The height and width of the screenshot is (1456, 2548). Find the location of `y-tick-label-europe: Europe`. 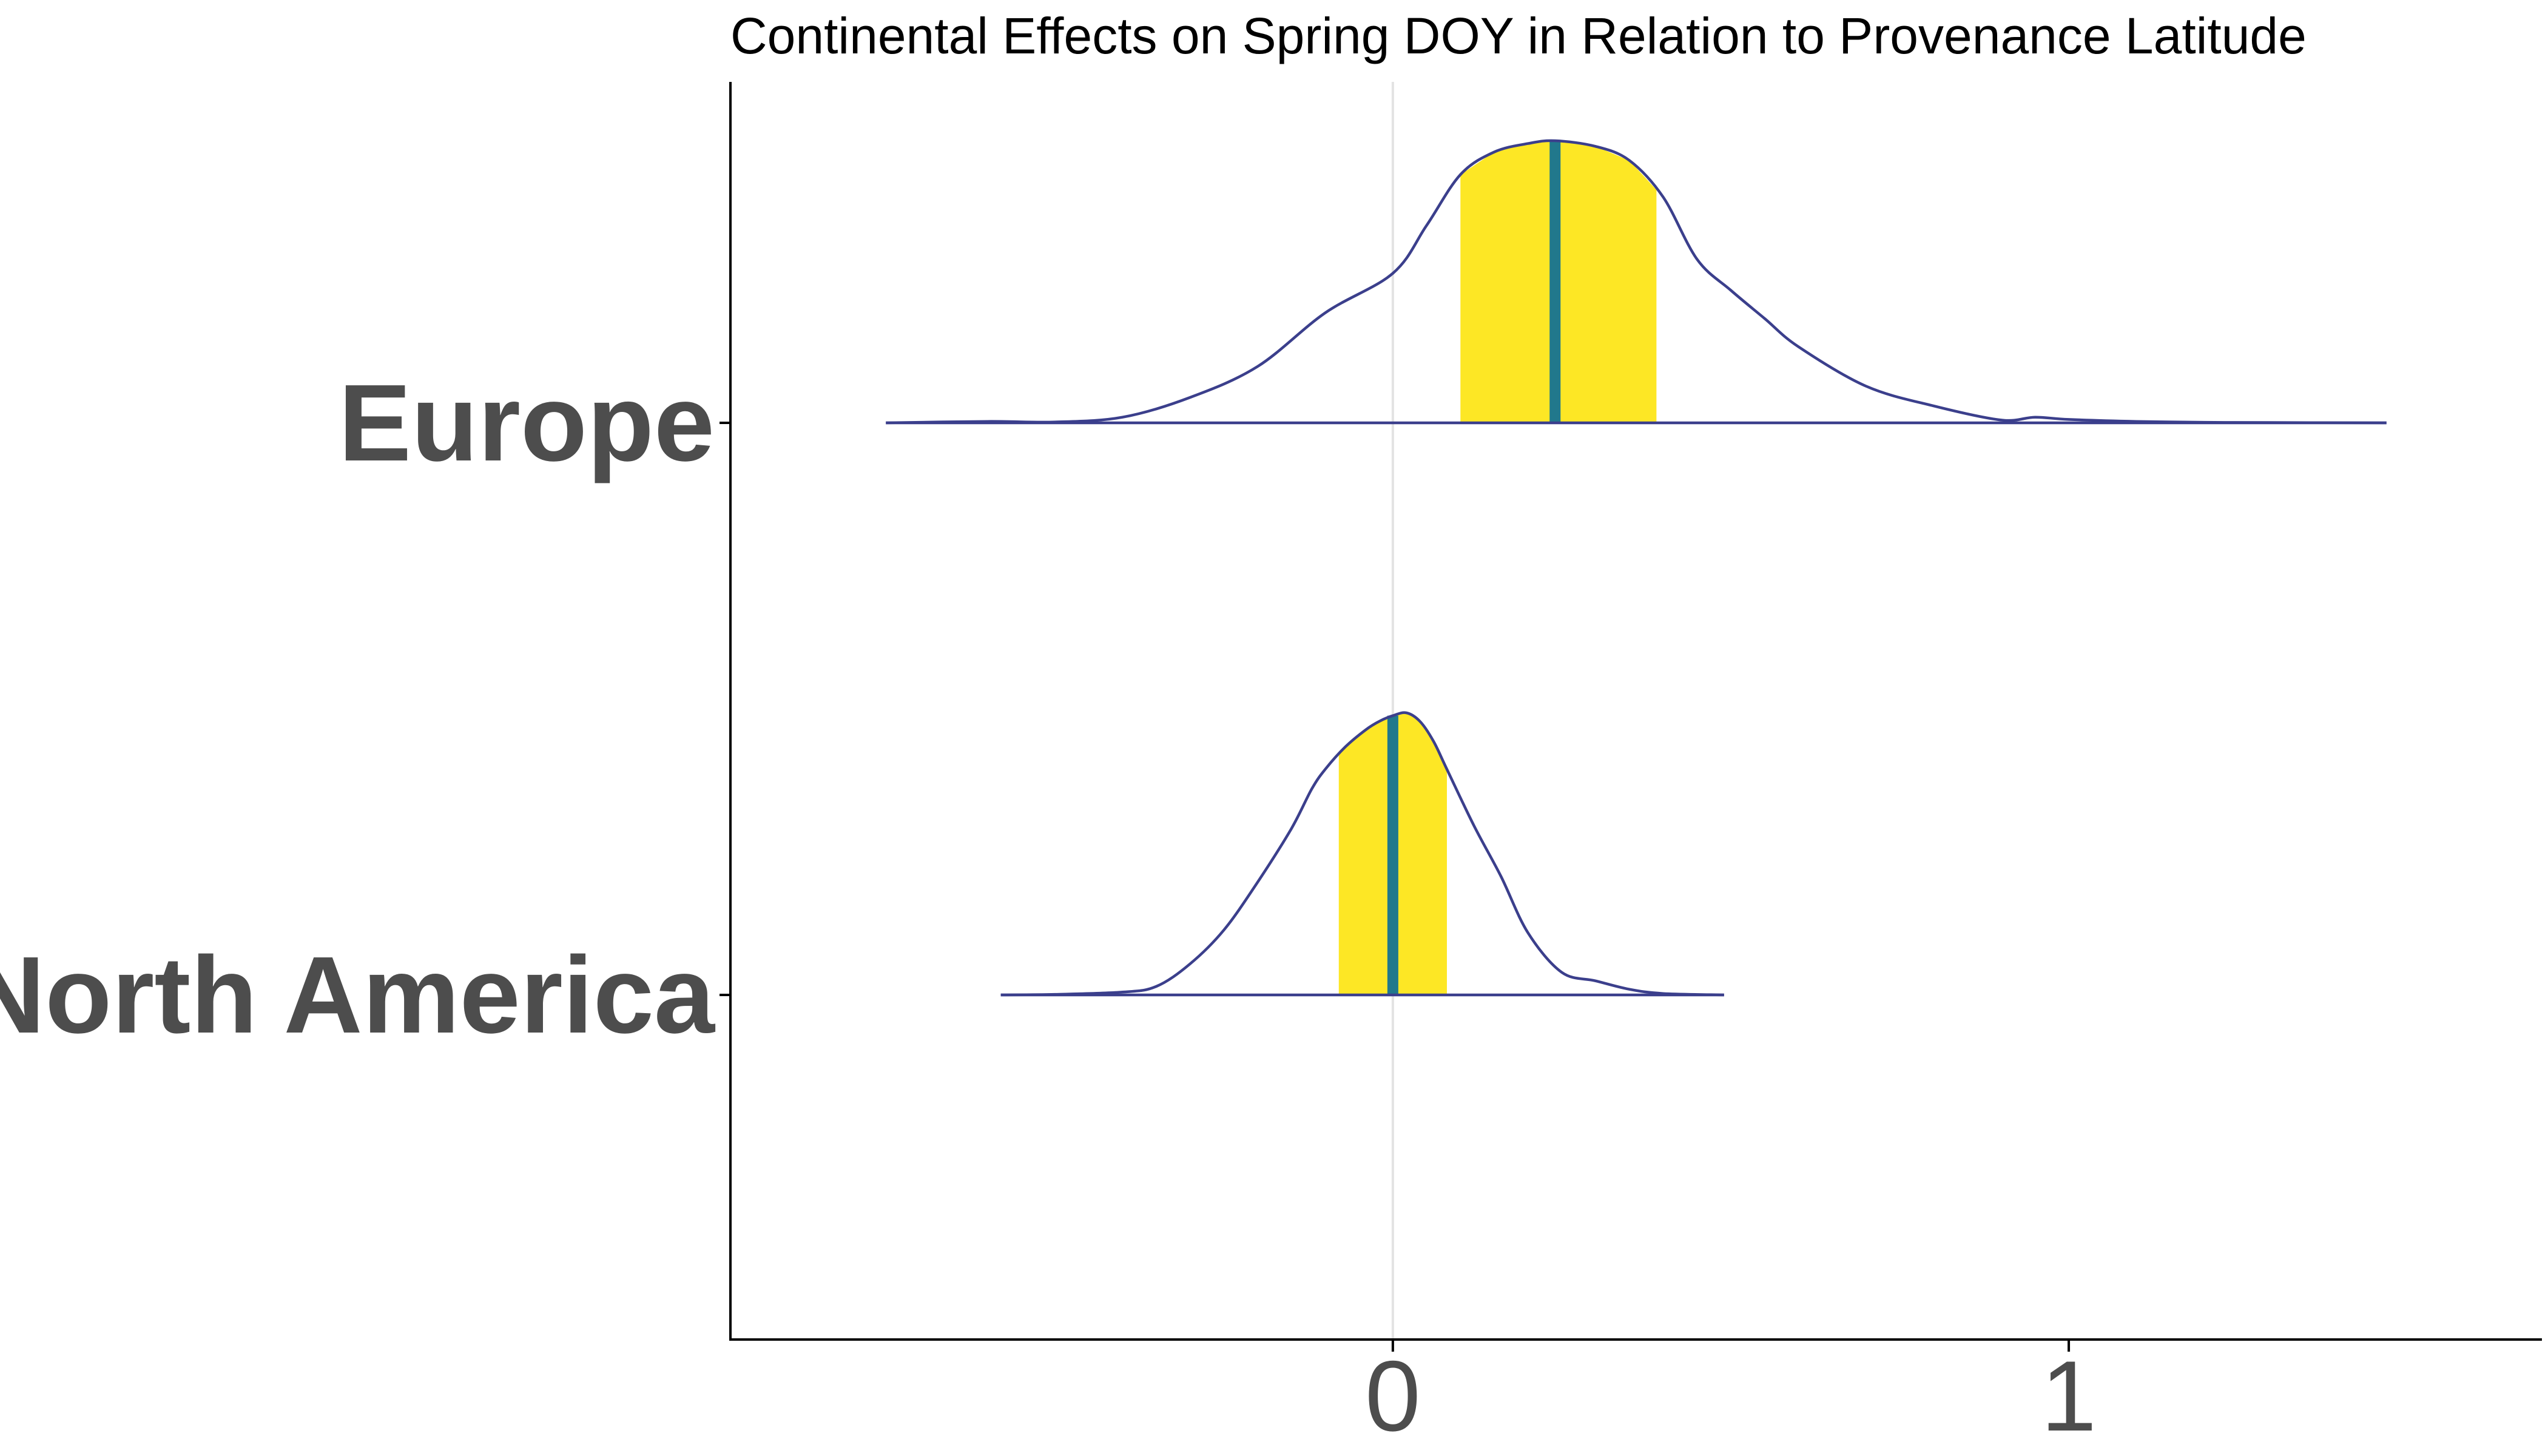

y-tick-label-europe: Europe is located at coordinates (527, 423).